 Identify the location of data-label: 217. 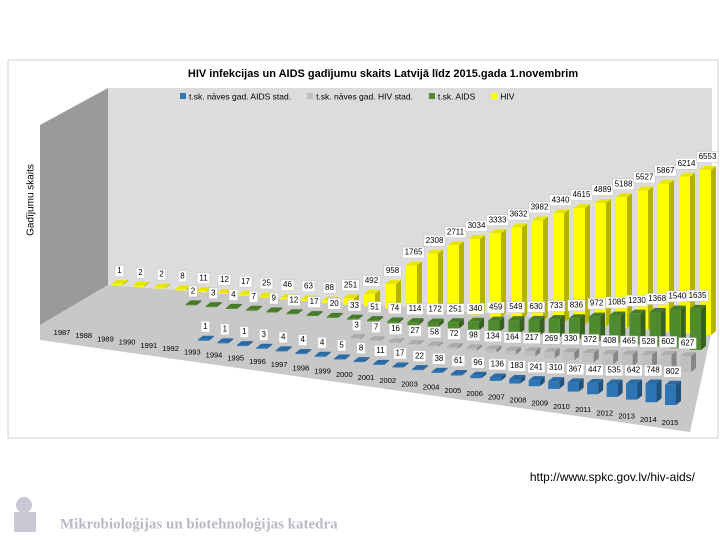
(532, 337).